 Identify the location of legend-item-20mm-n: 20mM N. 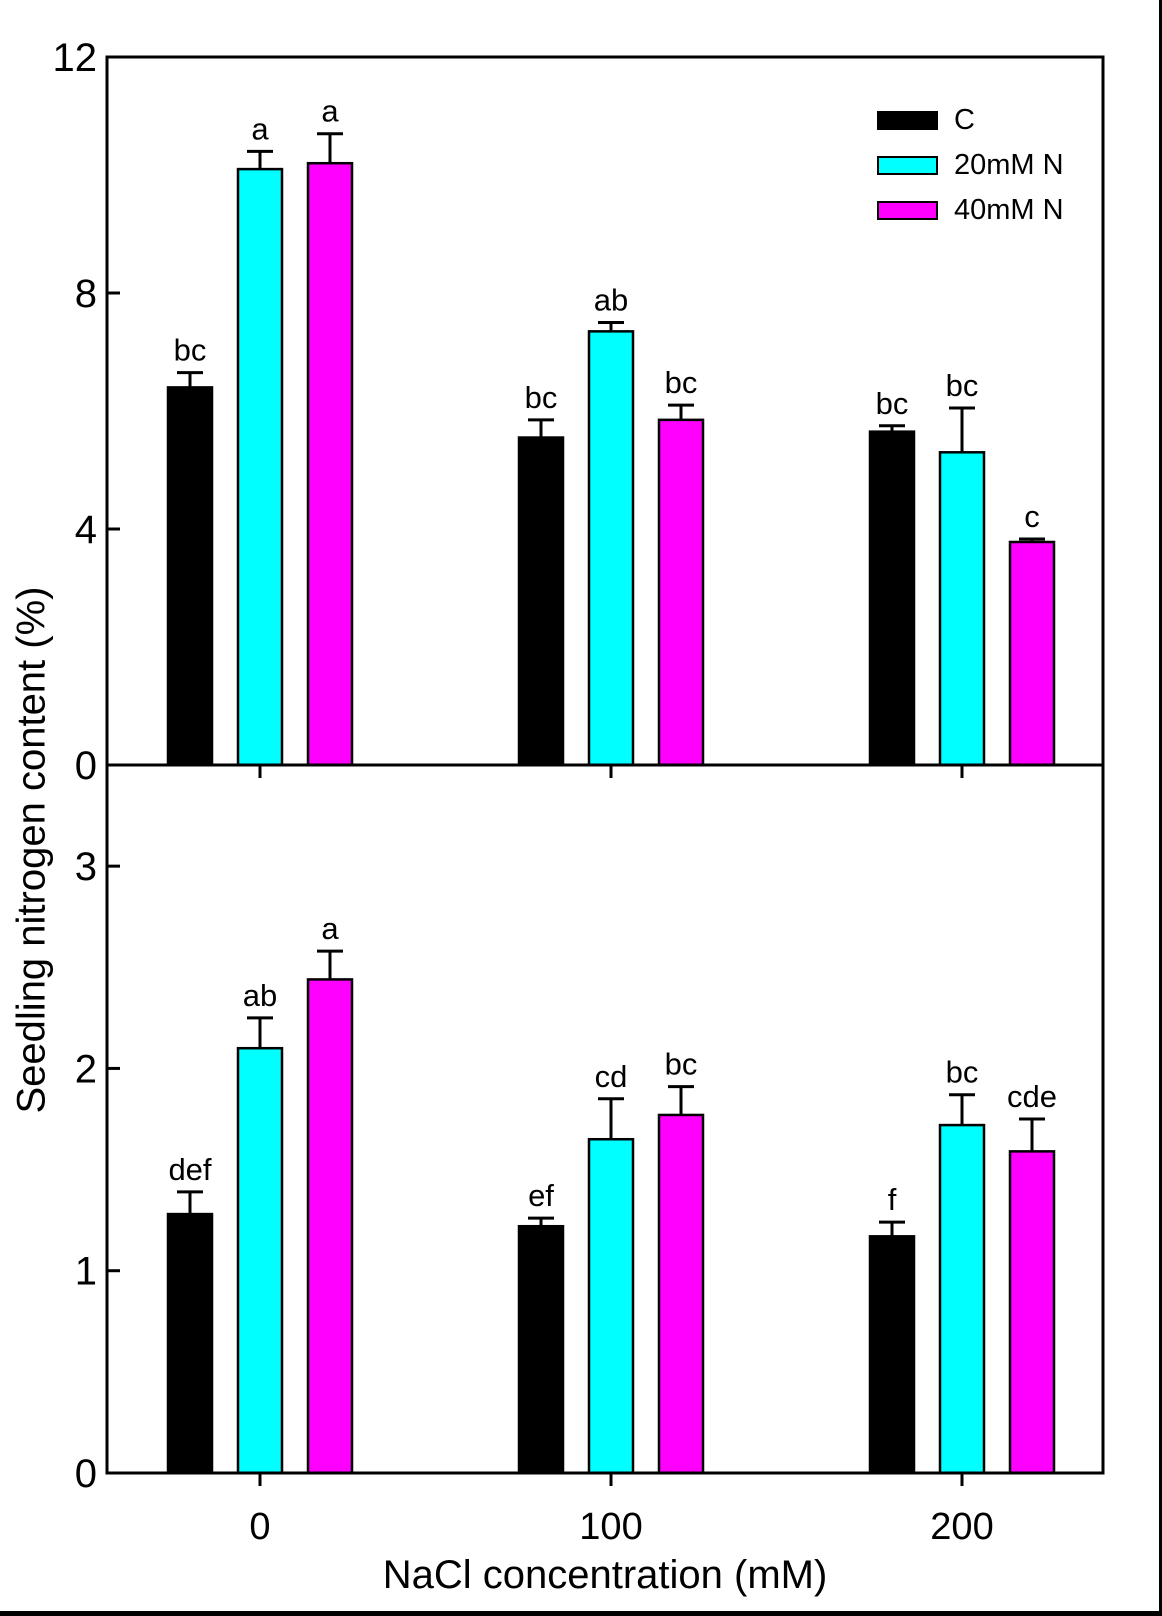
(970, 165).